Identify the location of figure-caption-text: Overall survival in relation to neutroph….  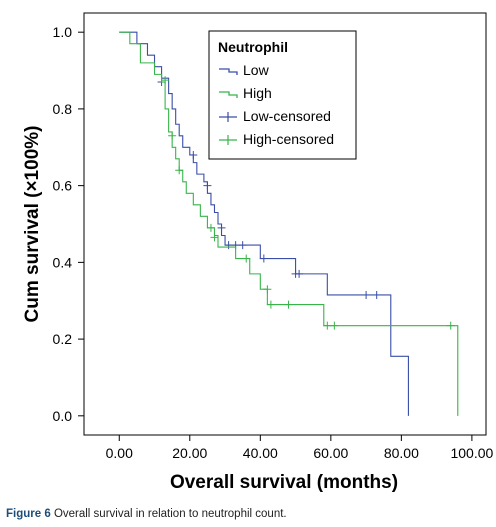
(170, 514).